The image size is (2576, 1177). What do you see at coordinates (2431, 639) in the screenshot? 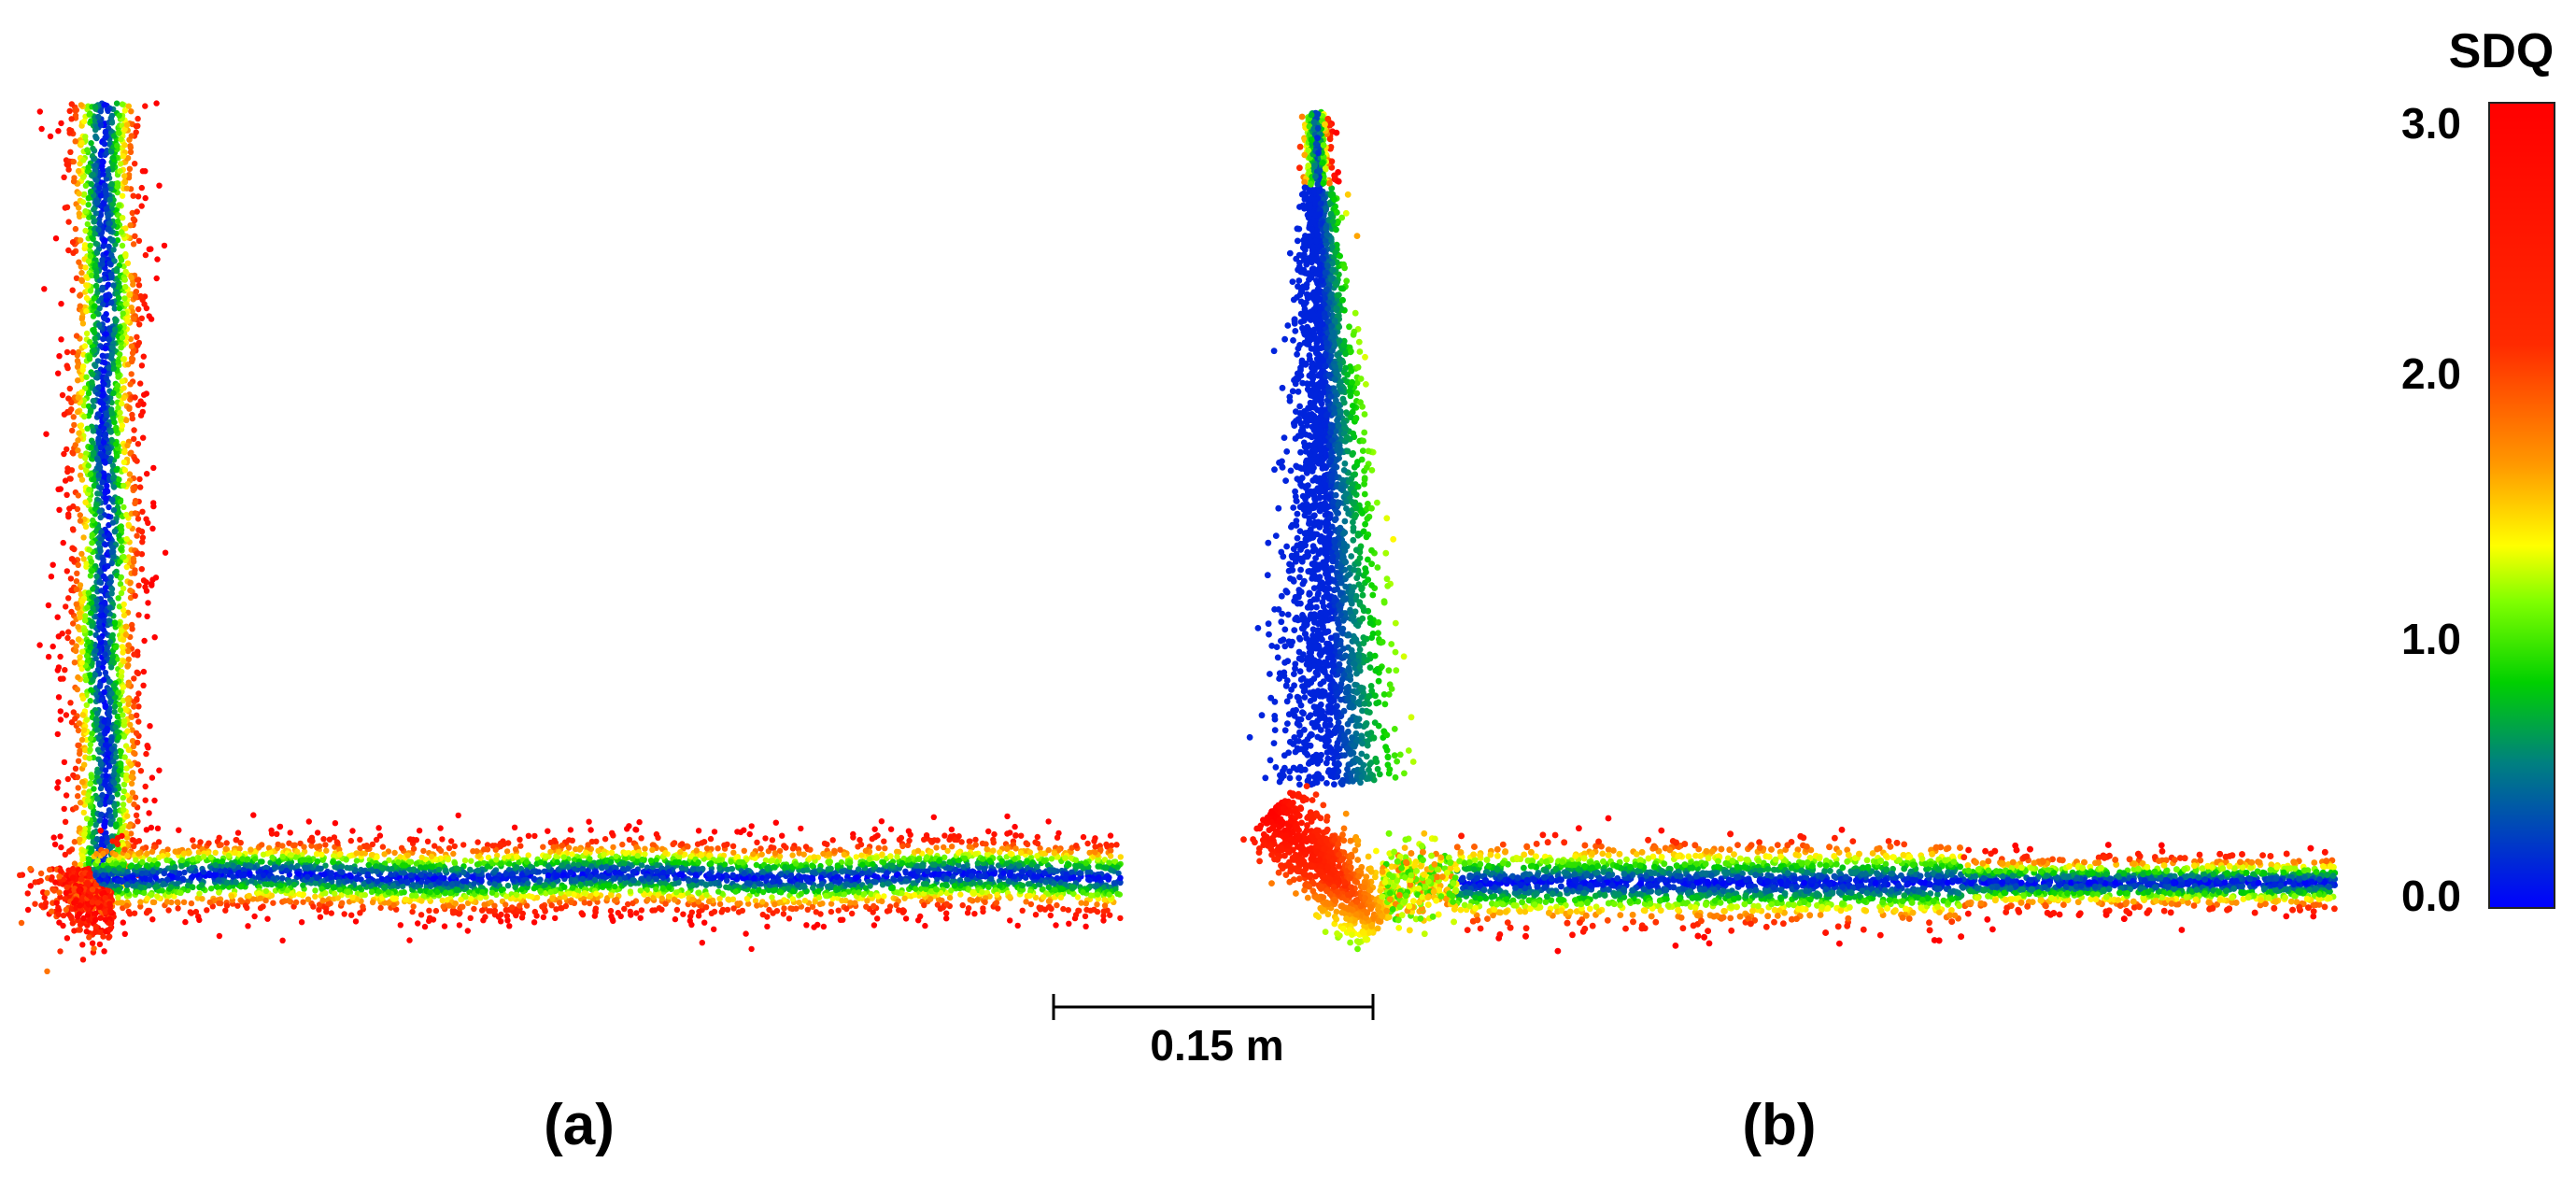
I see `colorbar-tick-1: 1.0` at bounding box center [2431, 639].